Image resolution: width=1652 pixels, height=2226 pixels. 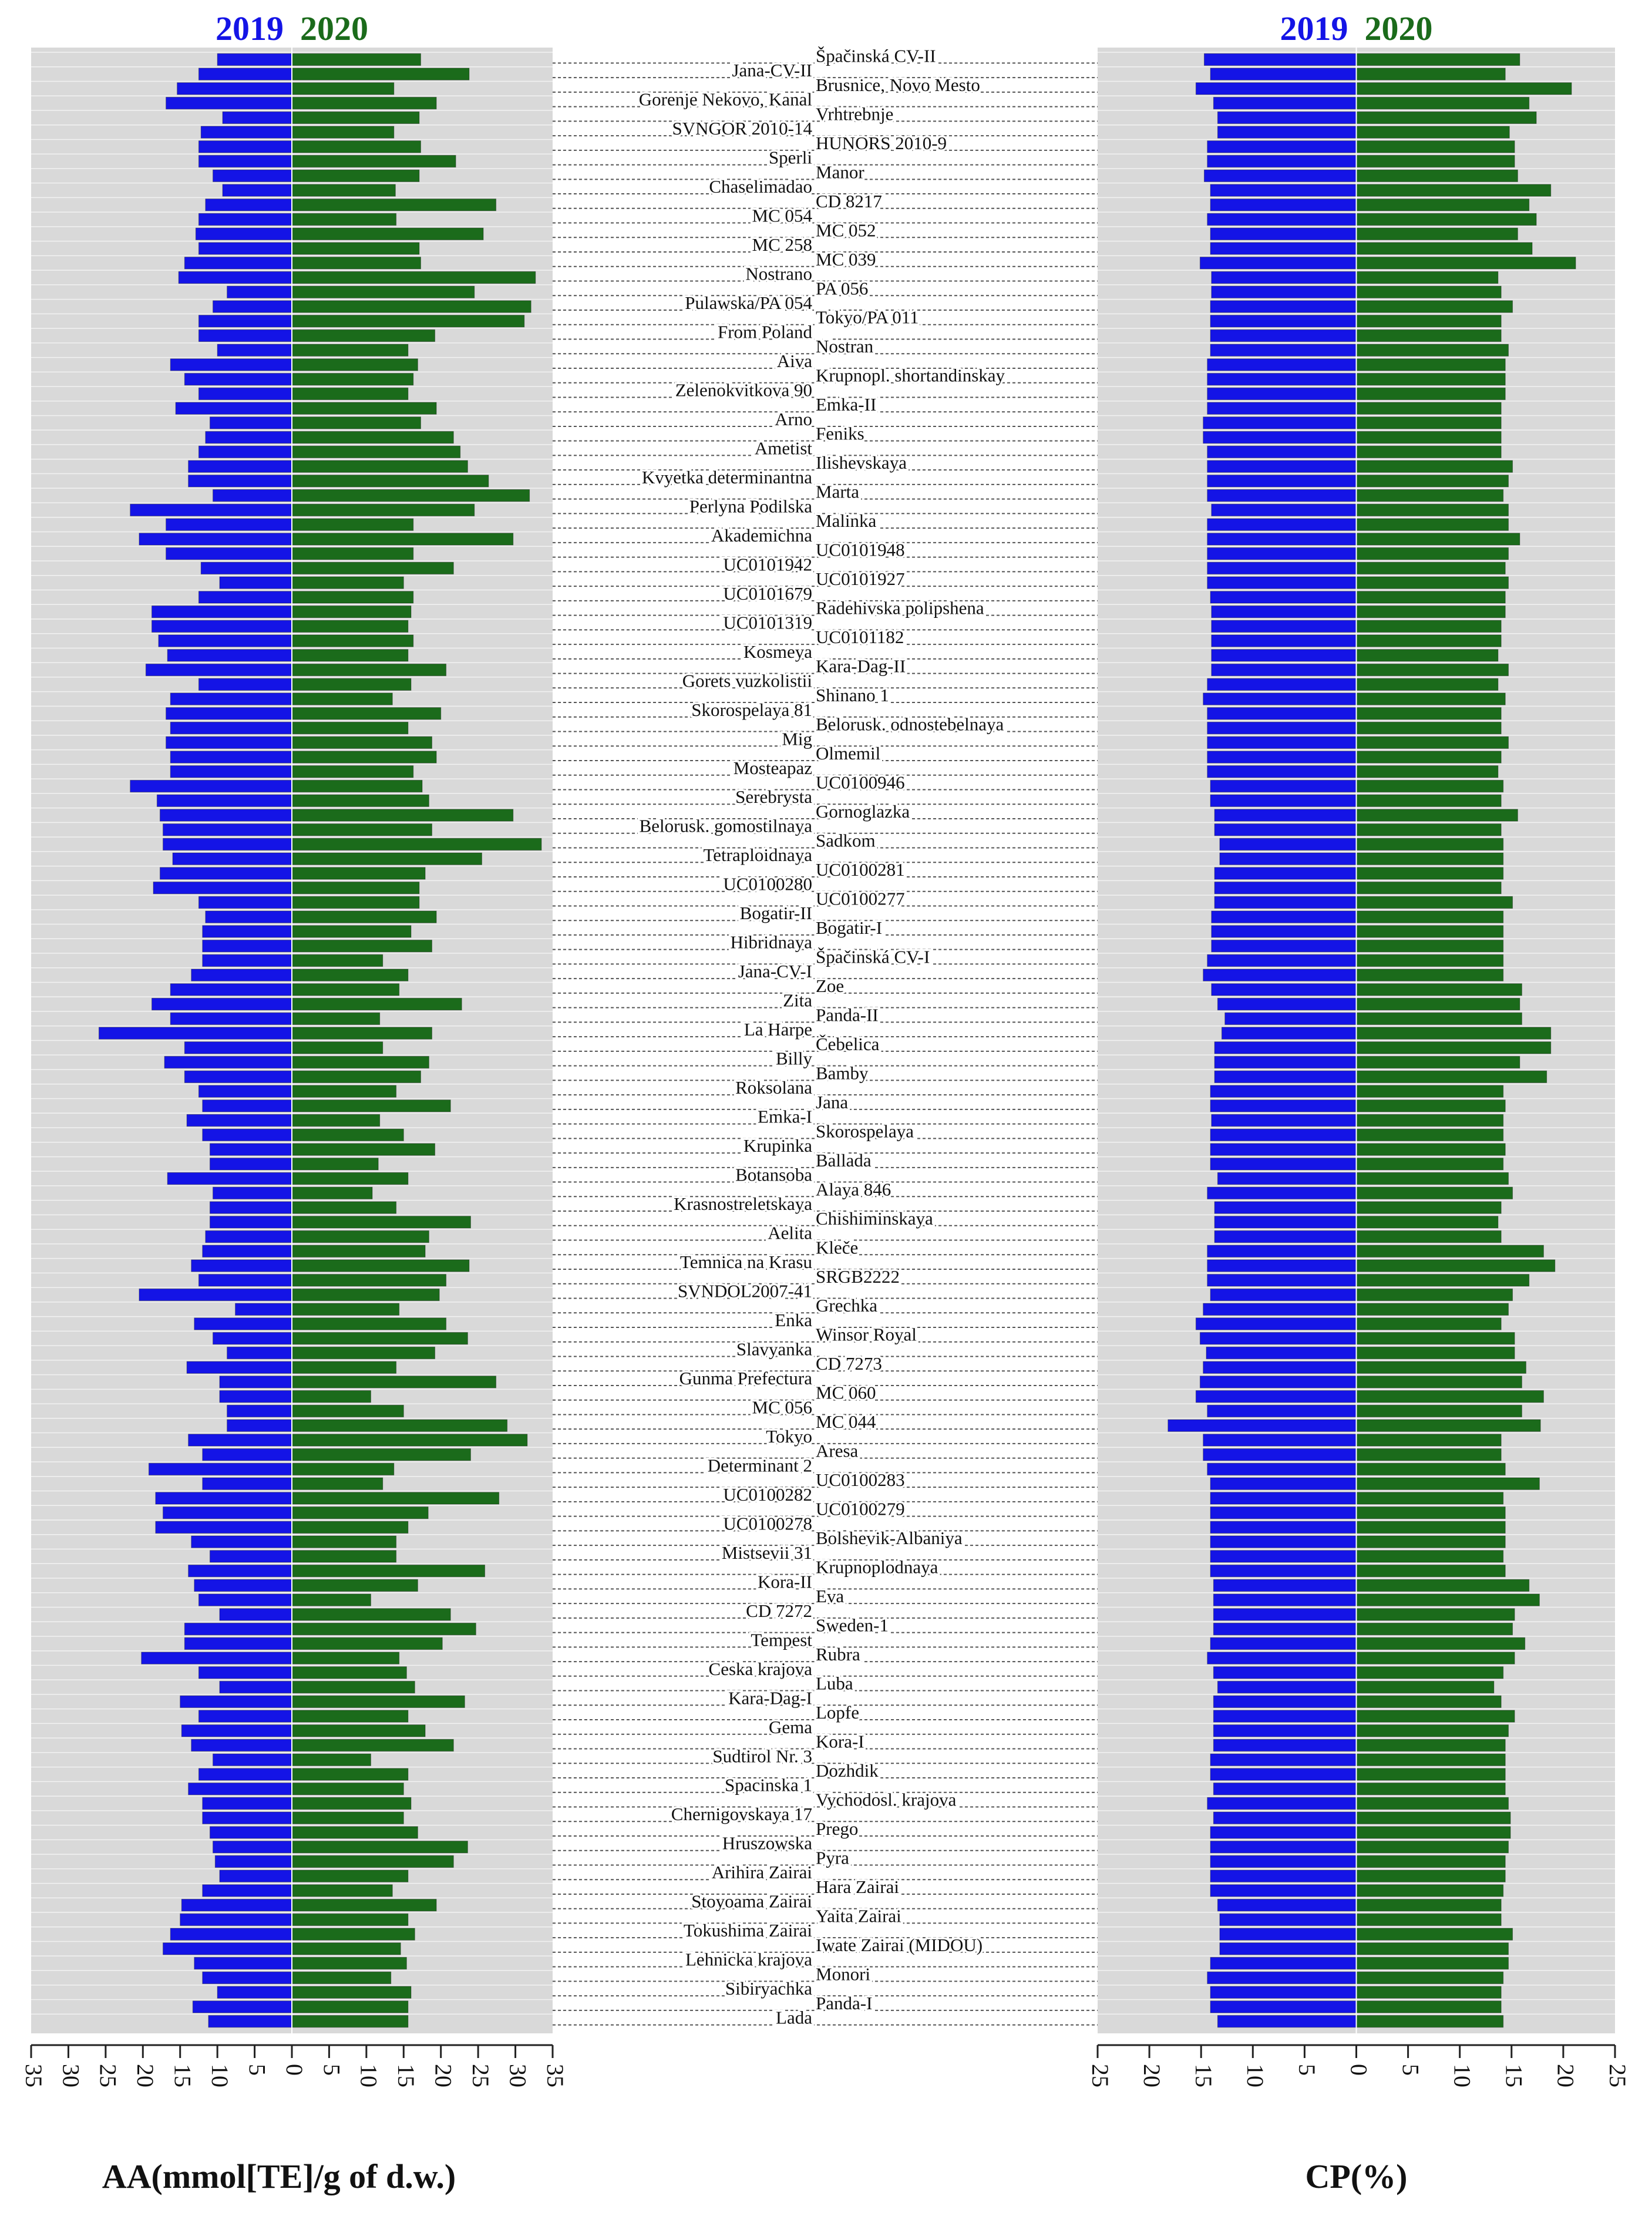 I want to click on category-label: Gorenje Nekovo, Kanal, so click(x=726, y=99).